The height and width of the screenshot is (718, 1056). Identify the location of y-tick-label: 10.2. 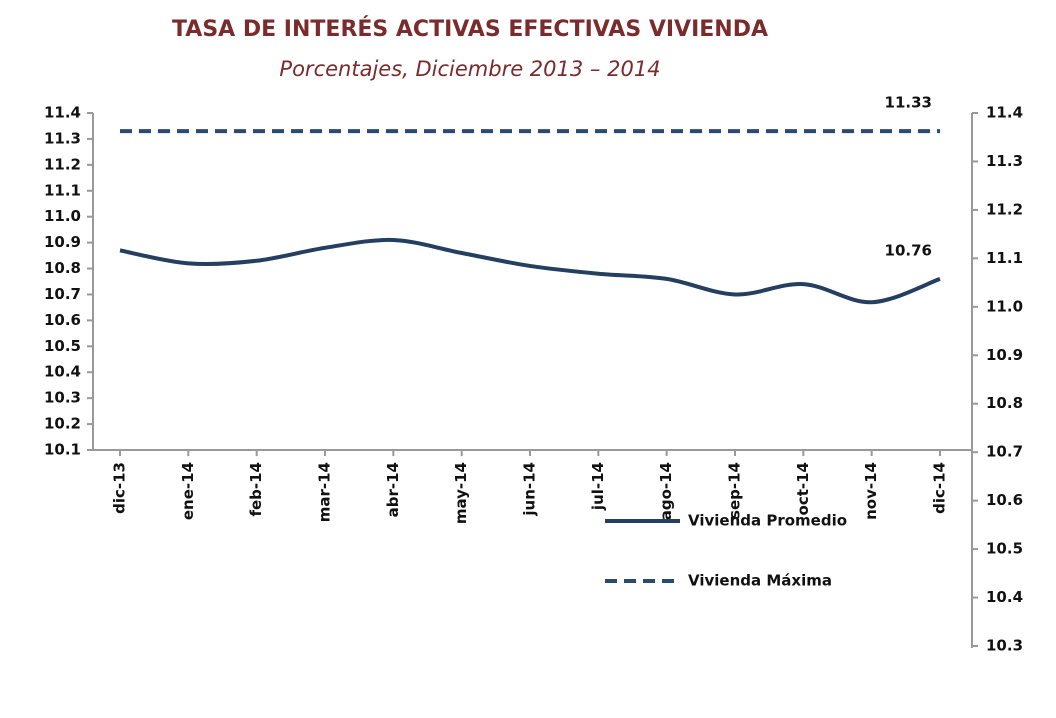
(62, 424).